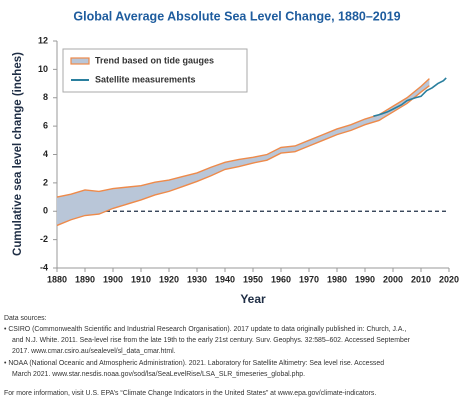  I want to click on x-tick-label: 1960, so click(281, 279).